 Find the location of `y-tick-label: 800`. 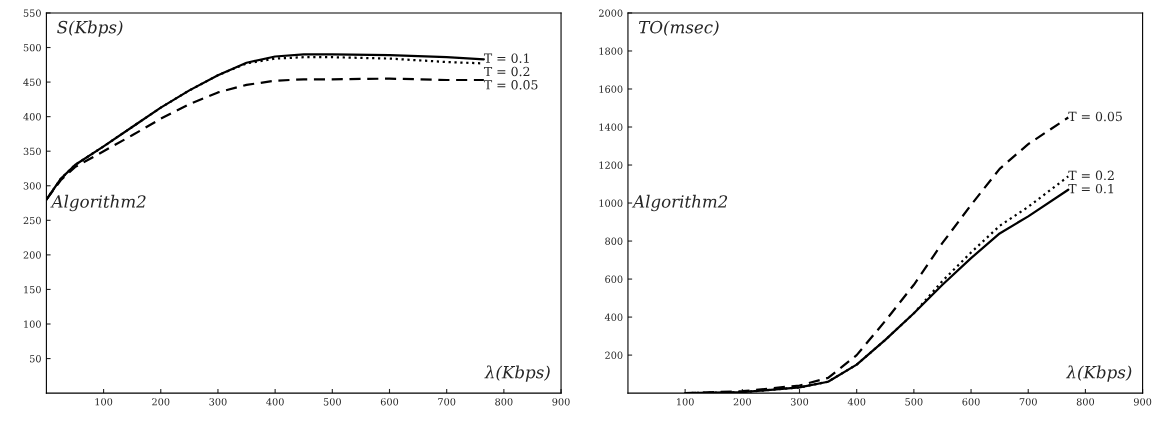

y-tick-label: 800 is located at coordinates (614, 241).